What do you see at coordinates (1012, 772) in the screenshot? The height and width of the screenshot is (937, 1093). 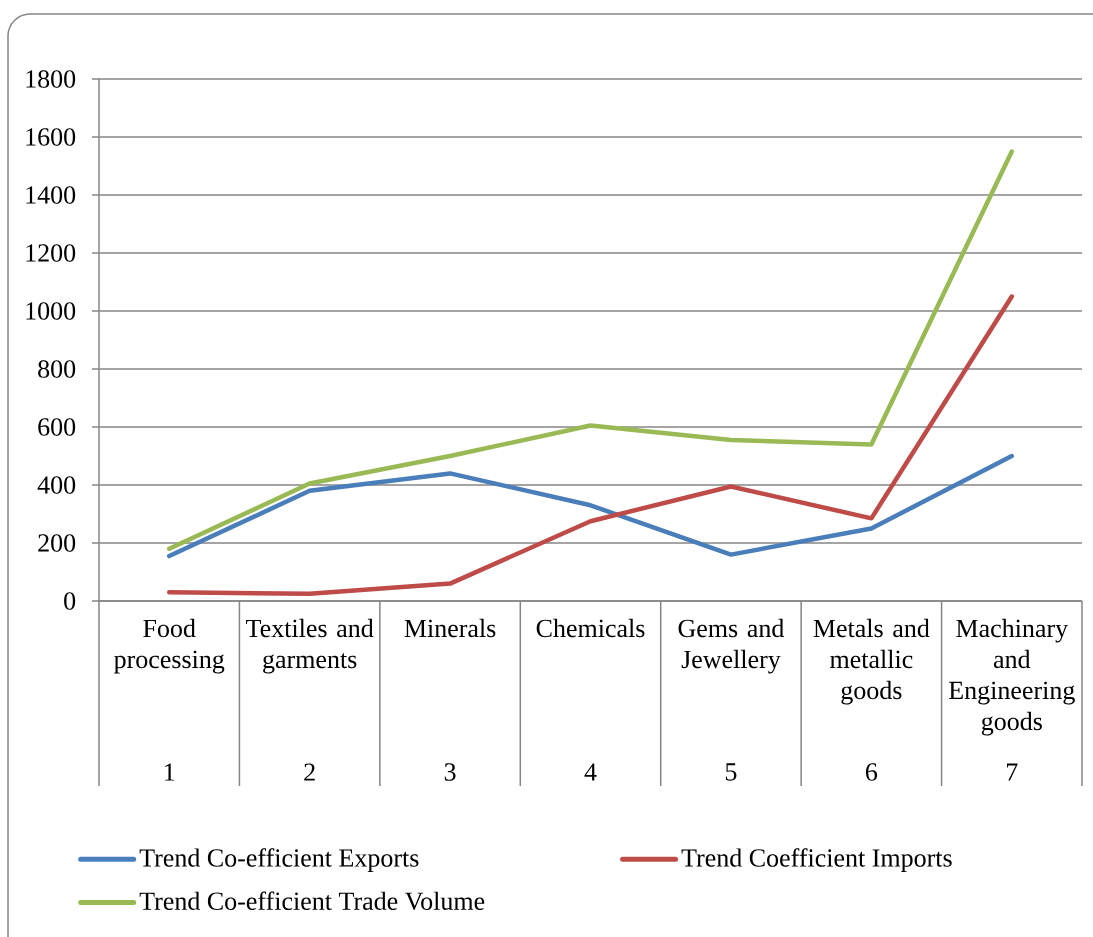 I see `text: 7` at bounding box center [1012, 772].